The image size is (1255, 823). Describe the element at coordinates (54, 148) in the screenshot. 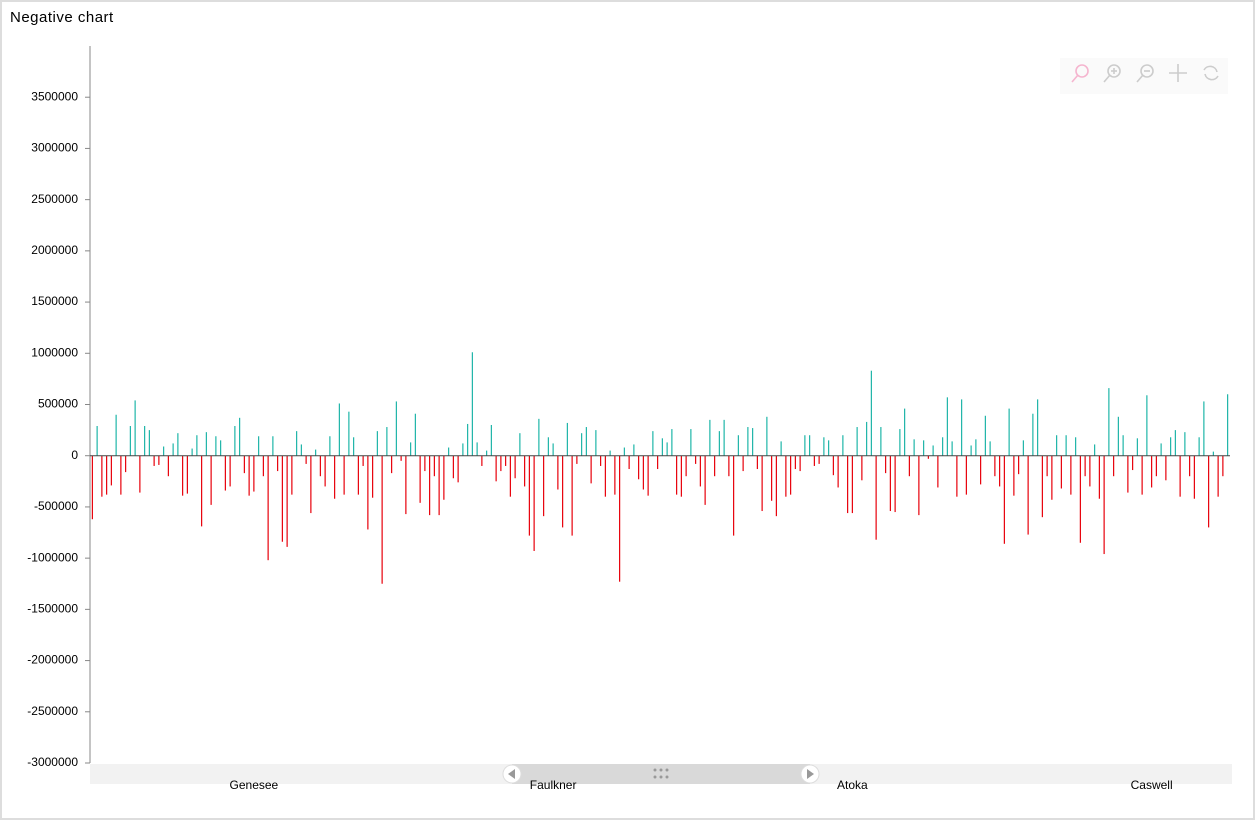

I see `y-tick-label: 3000000` at that location.